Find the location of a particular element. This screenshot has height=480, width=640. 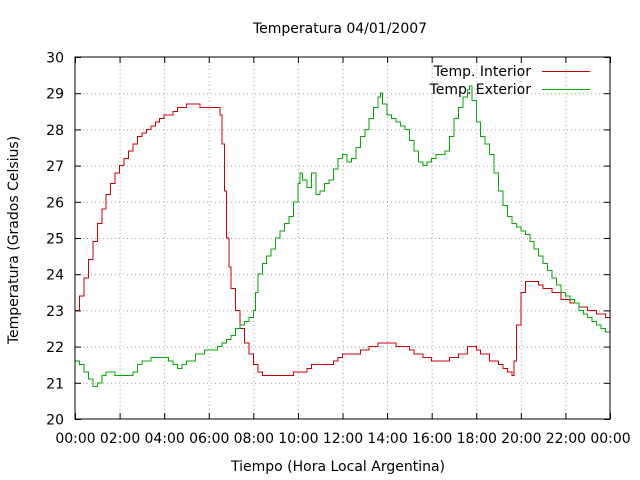

x-tick-label: 22:00 is located at coordinates (566, 439).